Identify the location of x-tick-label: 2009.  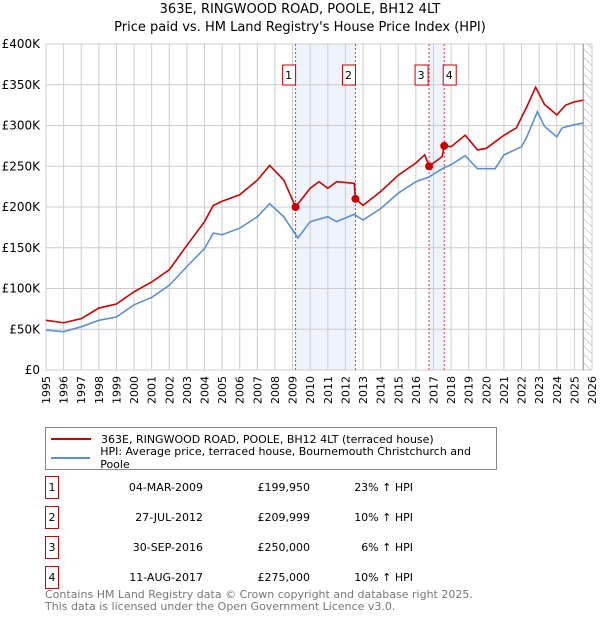
(293, 390).